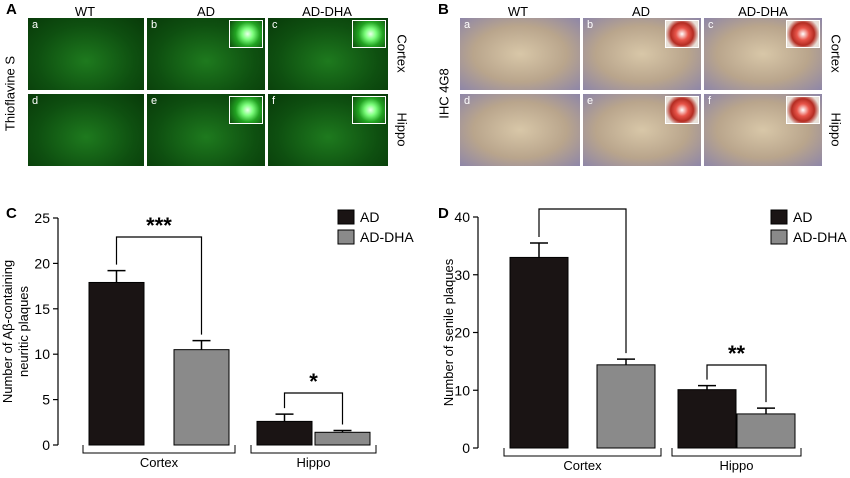  I want to click on panel-b-tile-f: f, so click(763, 130).